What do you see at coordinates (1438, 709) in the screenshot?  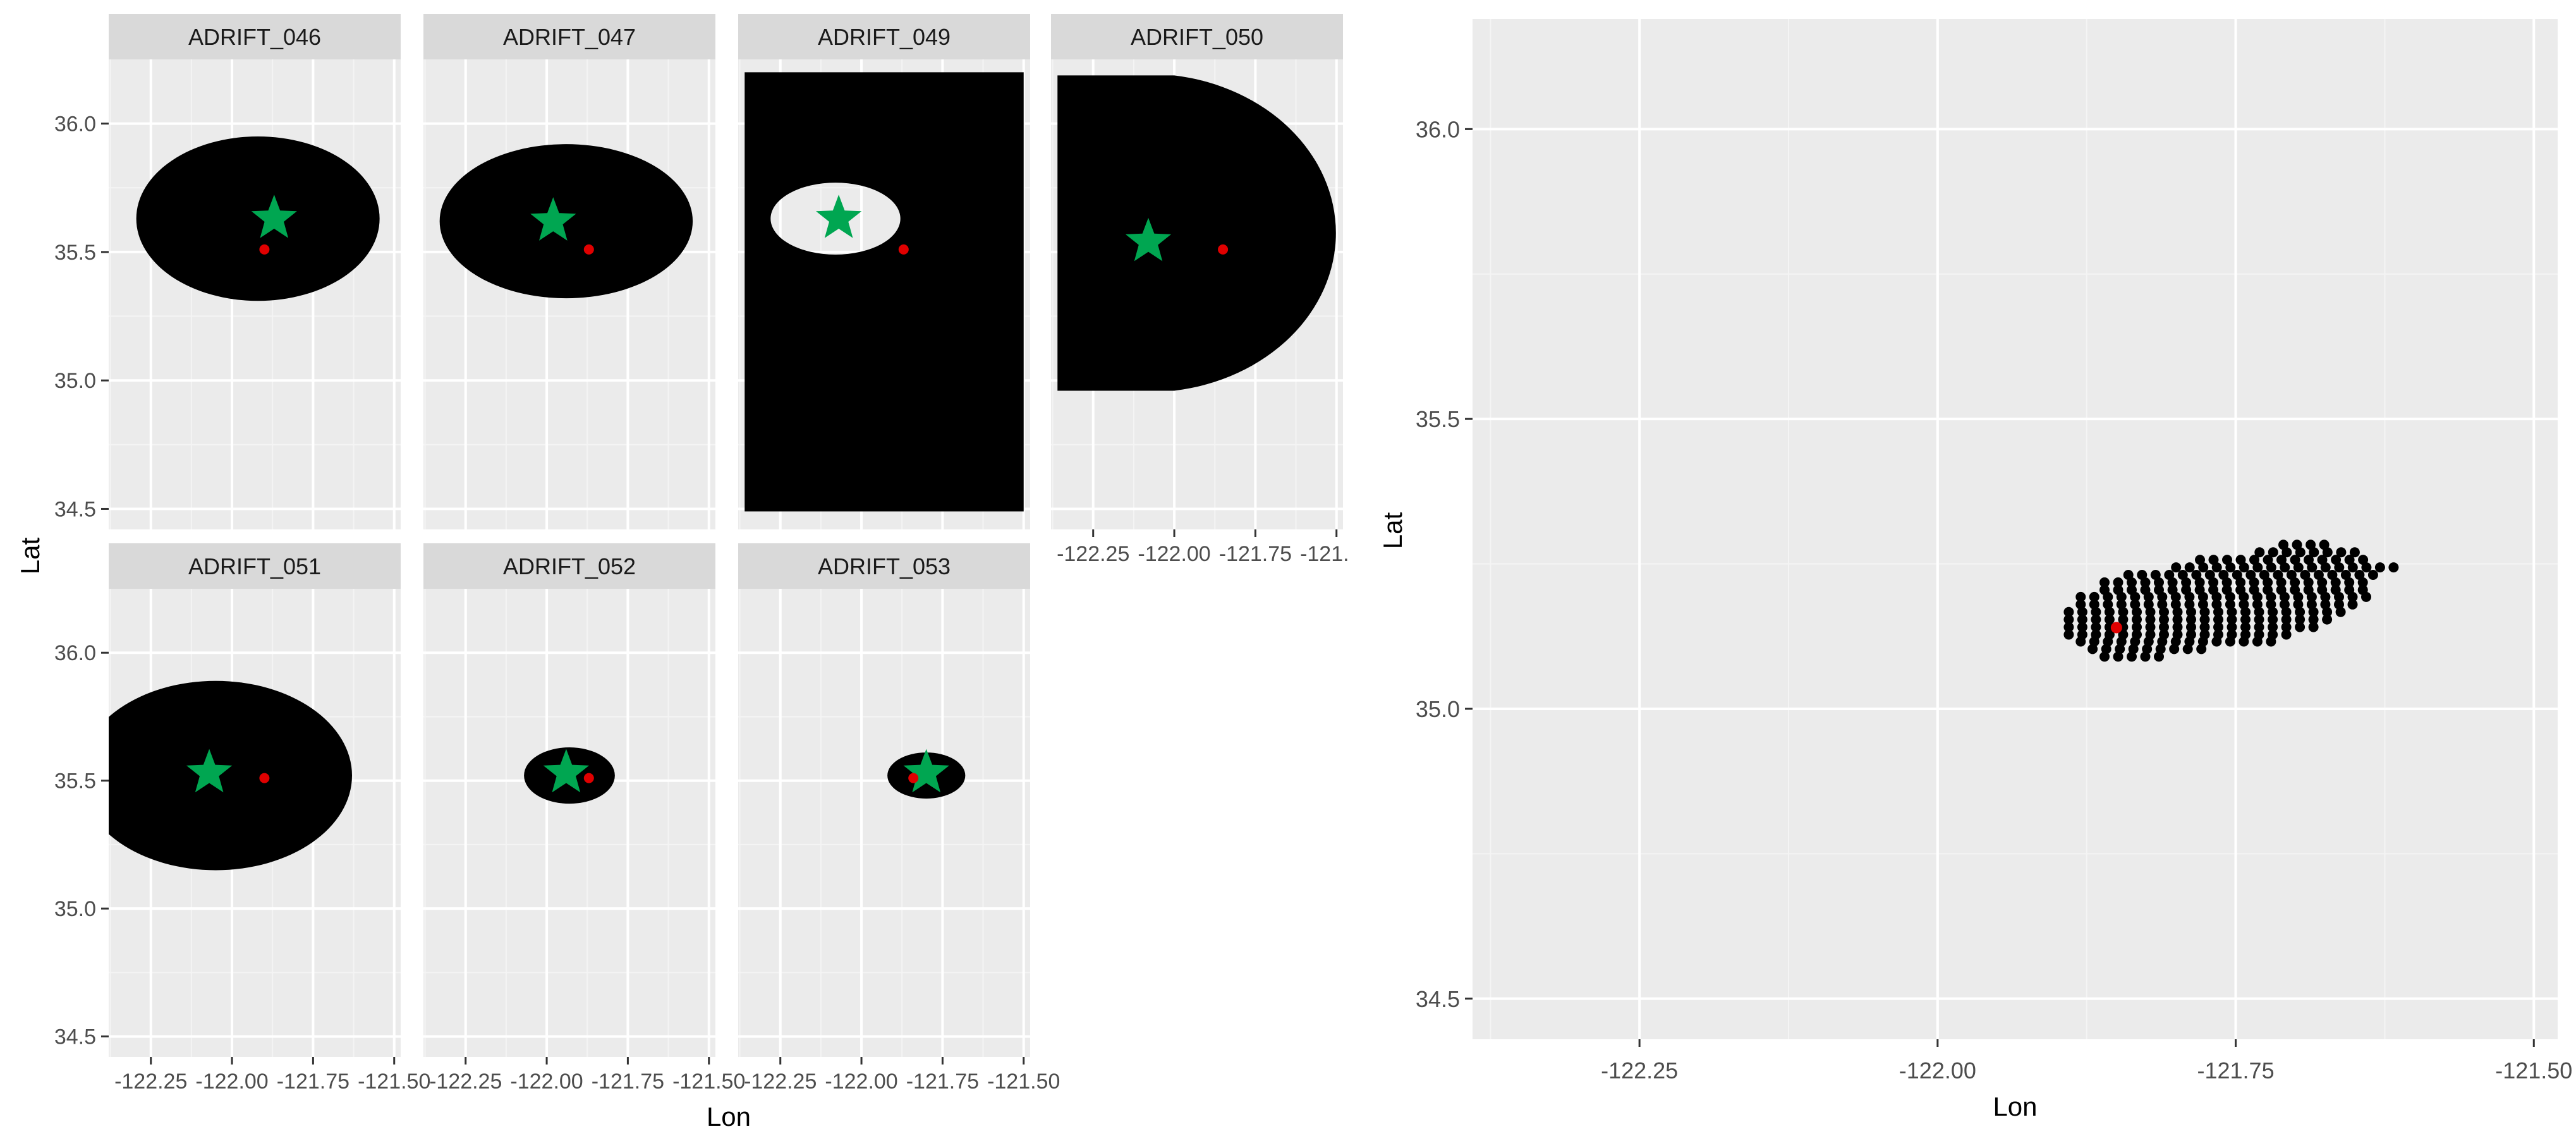 I see `y-tick-label: 35.0` at bounding box center [1438, 709].